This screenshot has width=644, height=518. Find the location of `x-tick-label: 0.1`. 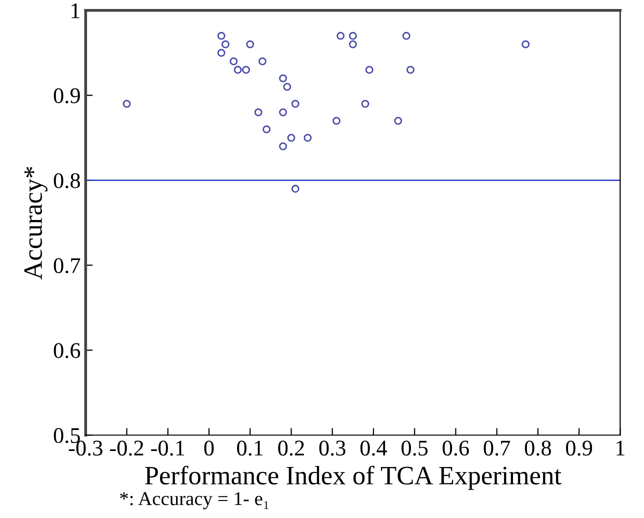

x-tick-label: 0.1 is located at coordinates (250, 448).